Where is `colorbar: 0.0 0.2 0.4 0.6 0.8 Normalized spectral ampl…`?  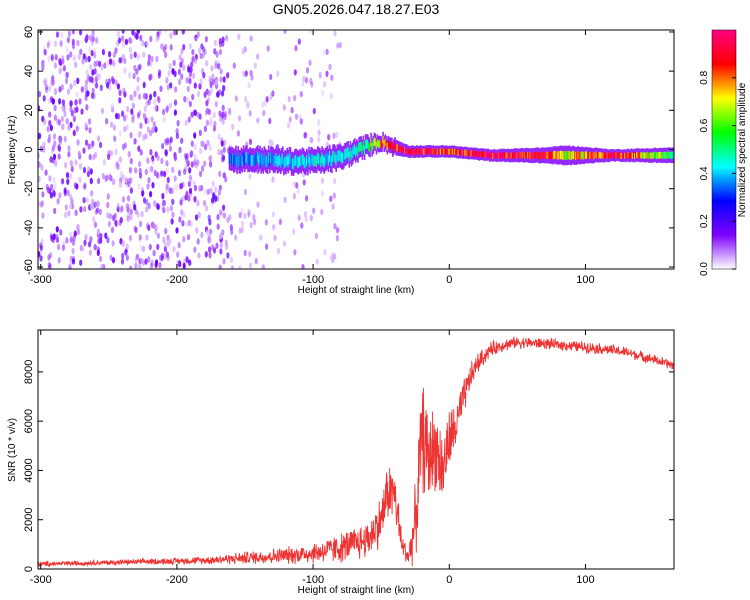 colorbar: 0.0 0.2 0.4 0.6 0.8 Normalized spectral ampl… is located at coordinates (723, 152).